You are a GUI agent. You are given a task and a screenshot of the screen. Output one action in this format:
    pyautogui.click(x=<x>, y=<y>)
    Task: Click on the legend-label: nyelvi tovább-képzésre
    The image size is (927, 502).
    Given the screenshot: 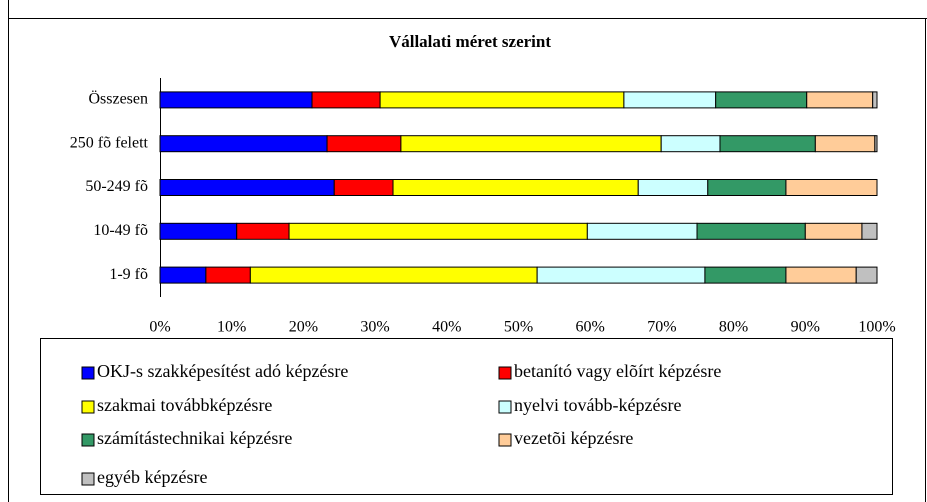 What is the action you would take?
    pyautogui.click(x=597, y=405)
    